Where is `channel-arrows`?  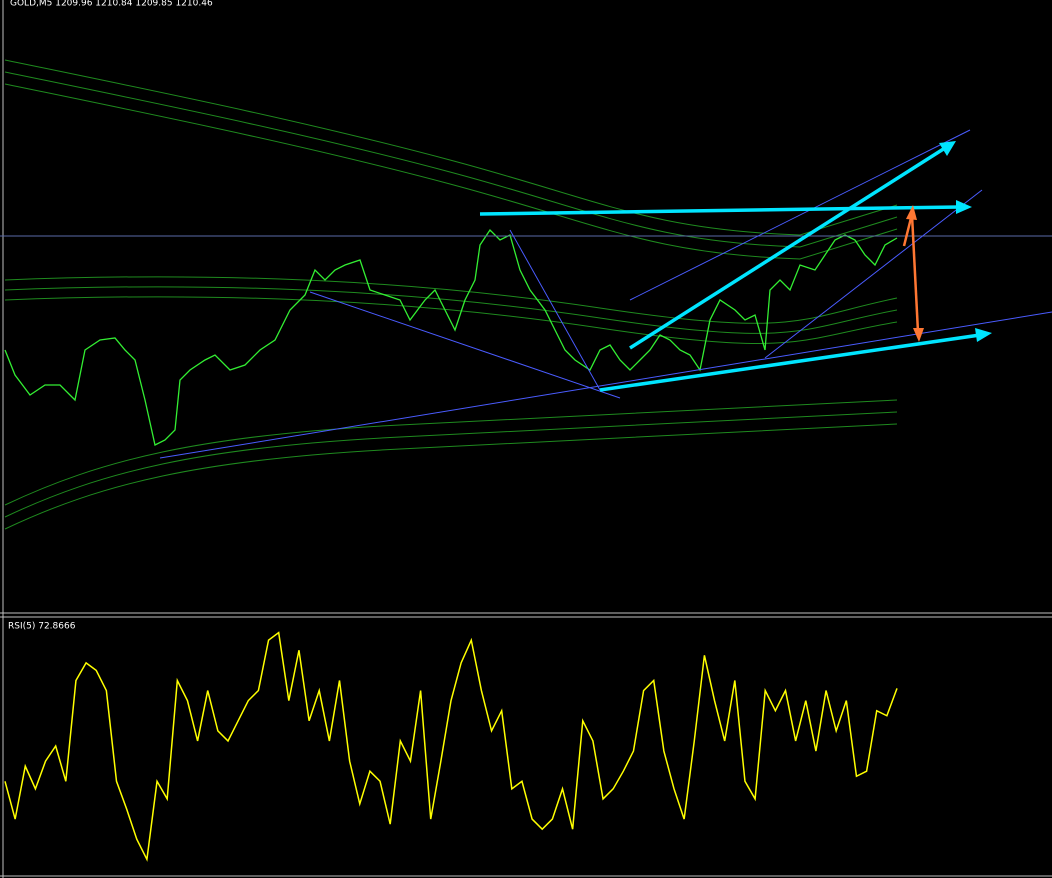
channel-arrows is located at coordinates (735, 266).